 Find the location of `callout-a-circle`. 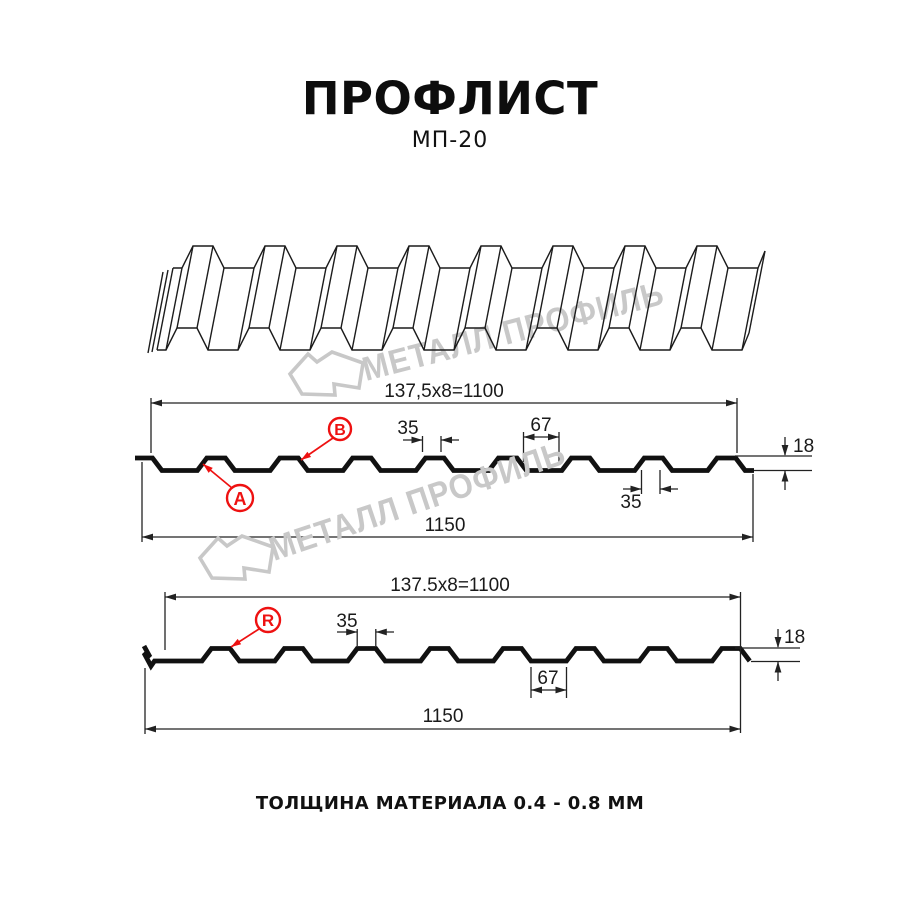

callout-a-circle is located at coordinates (240, 498).